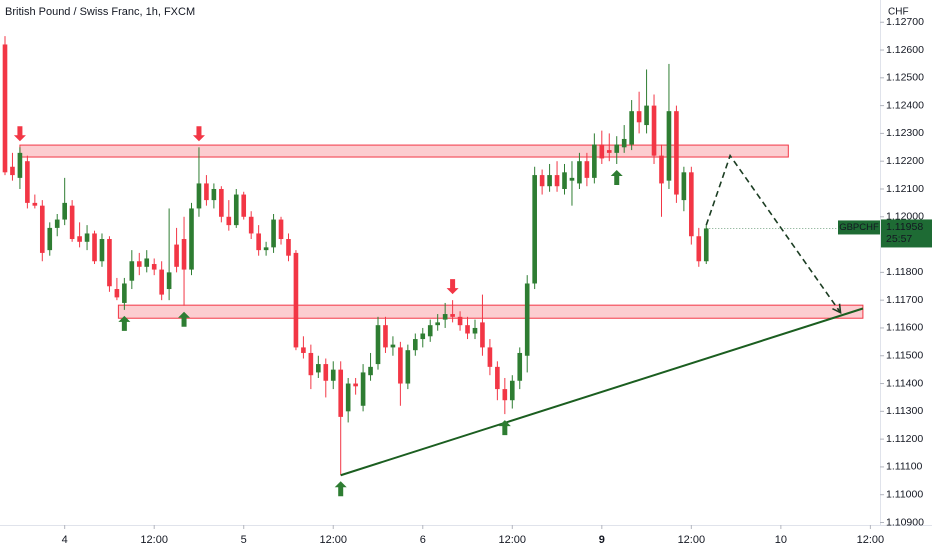  What do you see at coordinates (904, 356) in the screenshot?
I see `y-tick-label: 1.11500` at bounding box center [904, 356].